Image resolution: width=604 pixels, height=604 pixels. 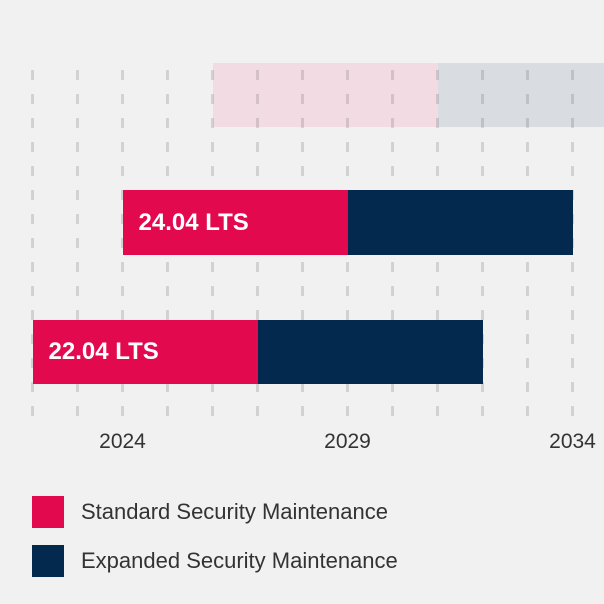 What do you see at coordinates (572, 247) in the screenshot?
I see `gridline-year-2034` at bounding box center [572, 247].